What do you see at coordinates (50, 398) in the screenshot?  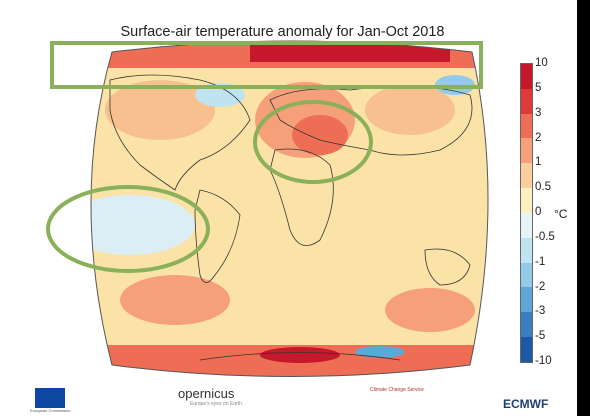 I see `eu-flag-logo` at bounding box center [50, 398].